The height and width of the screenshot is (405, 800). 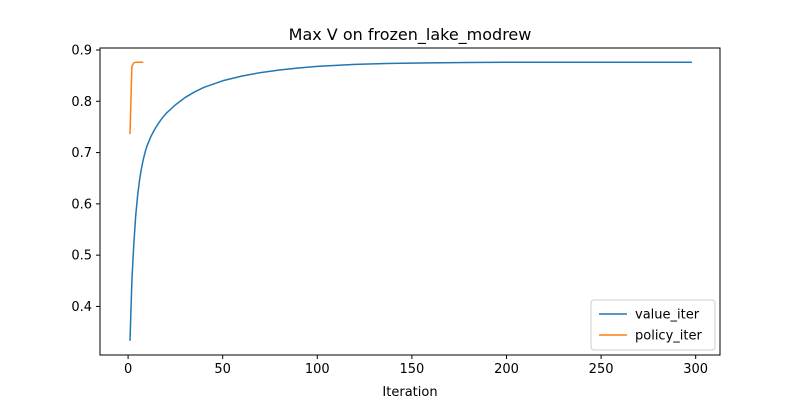 What do you see at coordinates (85, 179) in the screenshot?
I see `y-axis-ticks: 0.4 0.5 0.6 0.7 0.8 0.9` at bounding box center [85, 179].